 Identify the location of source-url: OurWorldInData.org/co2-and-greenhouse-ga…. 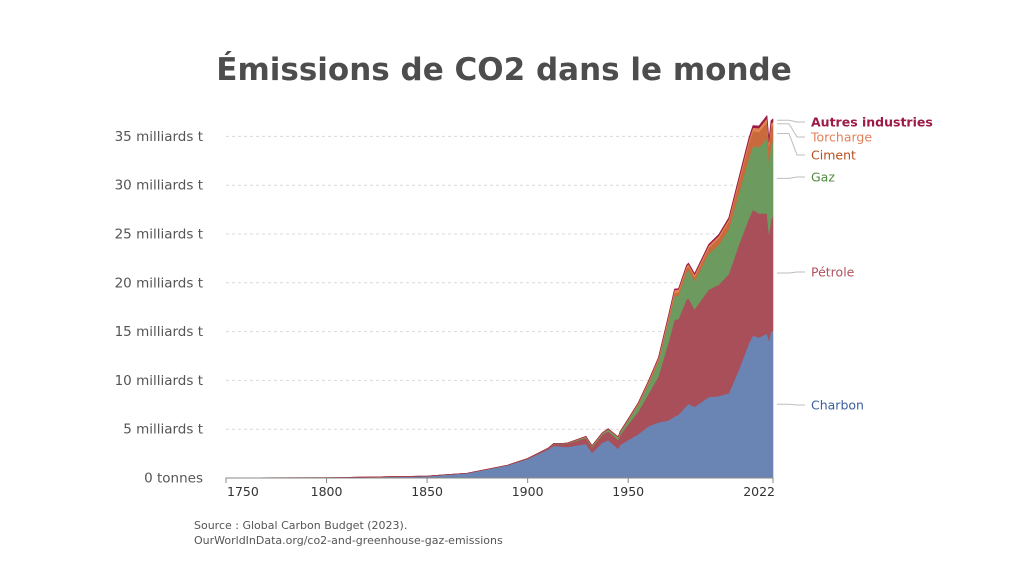
(348, 540).